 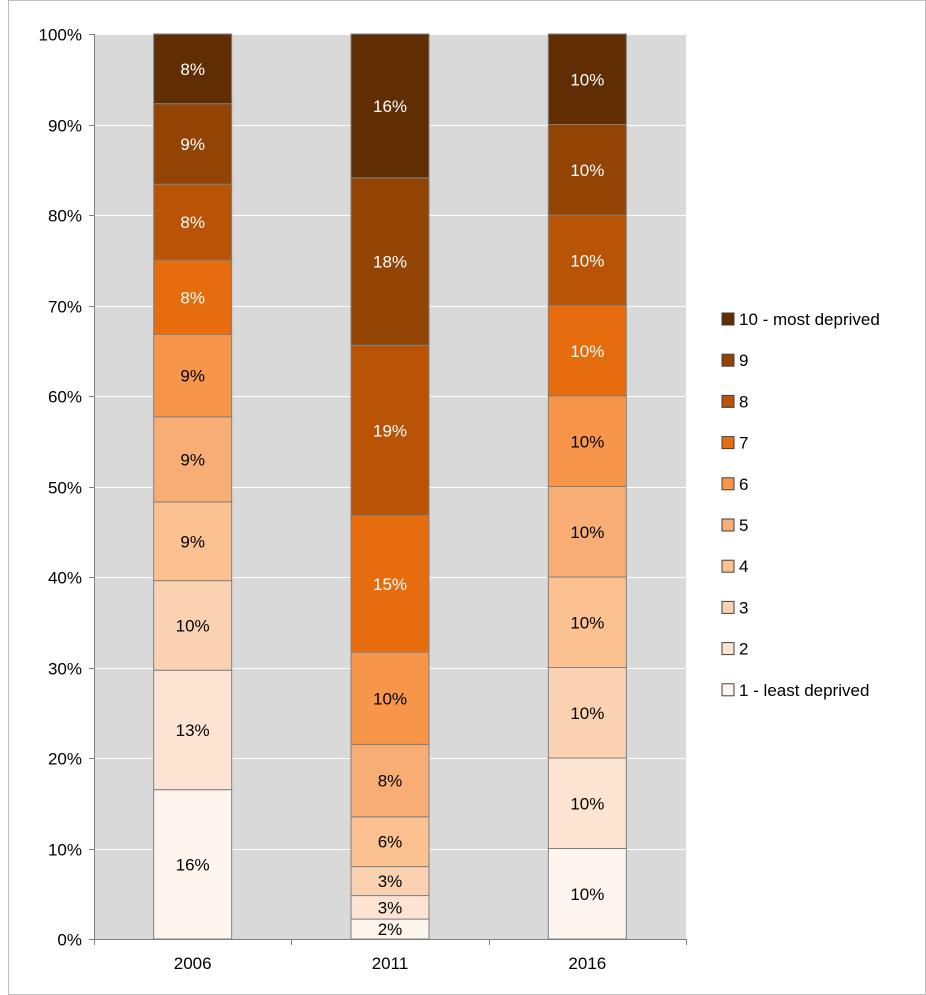 I want to click on data-label: 13%, so click(x=193, y=730).